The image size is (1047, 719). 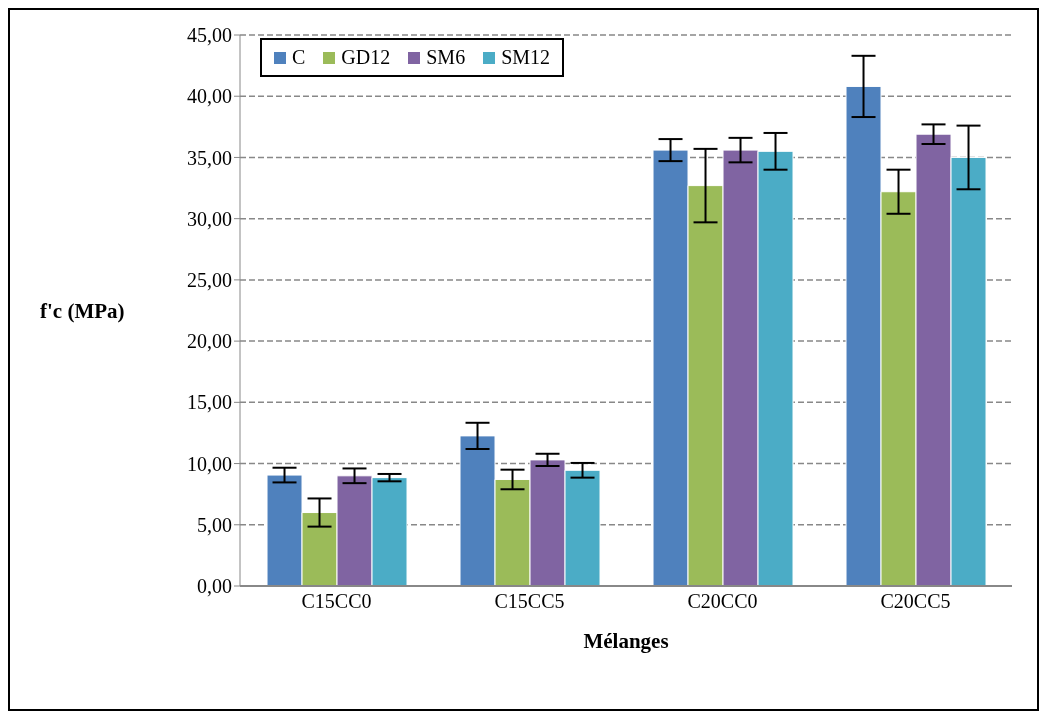 I want to click on y-tick-label: 10,00, so click(x=209, y=463).